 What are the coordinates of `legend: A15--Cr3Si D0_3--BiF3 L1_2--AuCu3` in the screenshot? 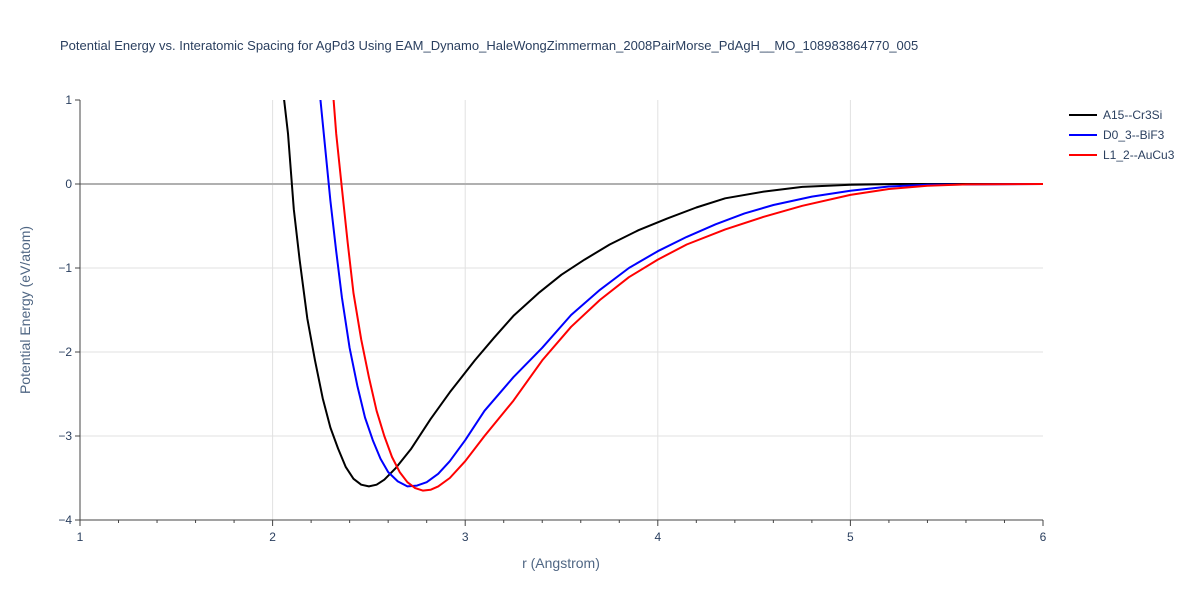 It's located at (1122, 135).